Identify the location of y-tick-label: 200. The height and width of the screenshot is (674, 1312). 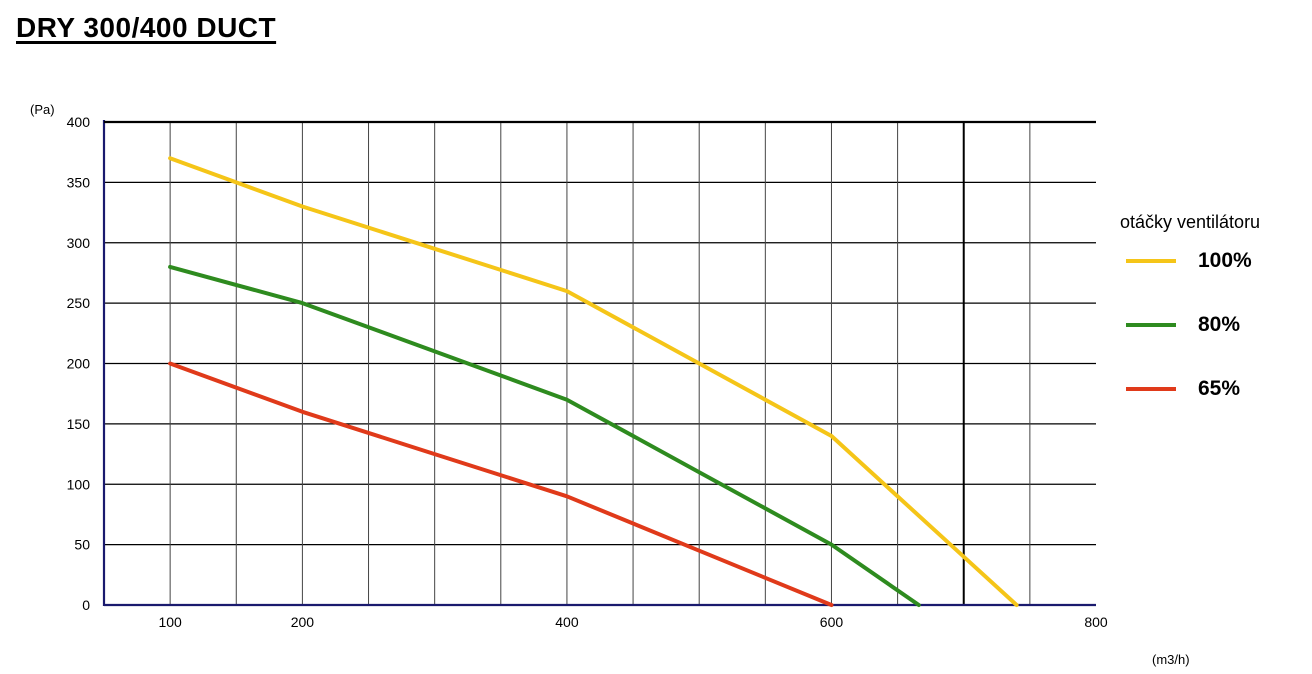
(79, 364).